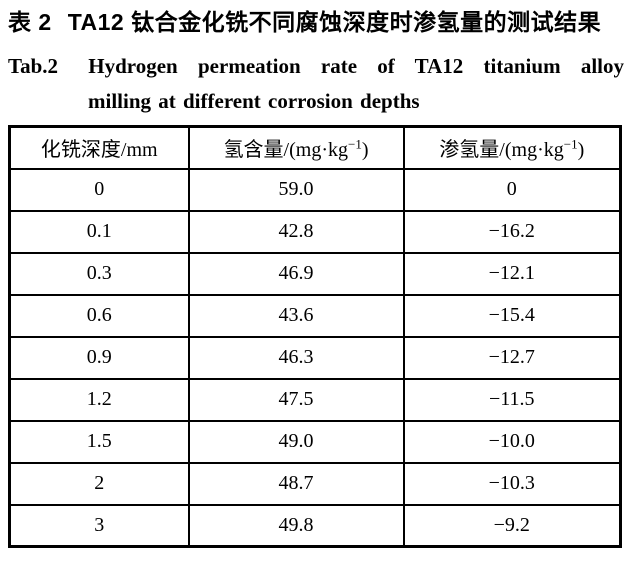  I want to click on cell-hydrogen-content: 49.0, so click(296, 441).